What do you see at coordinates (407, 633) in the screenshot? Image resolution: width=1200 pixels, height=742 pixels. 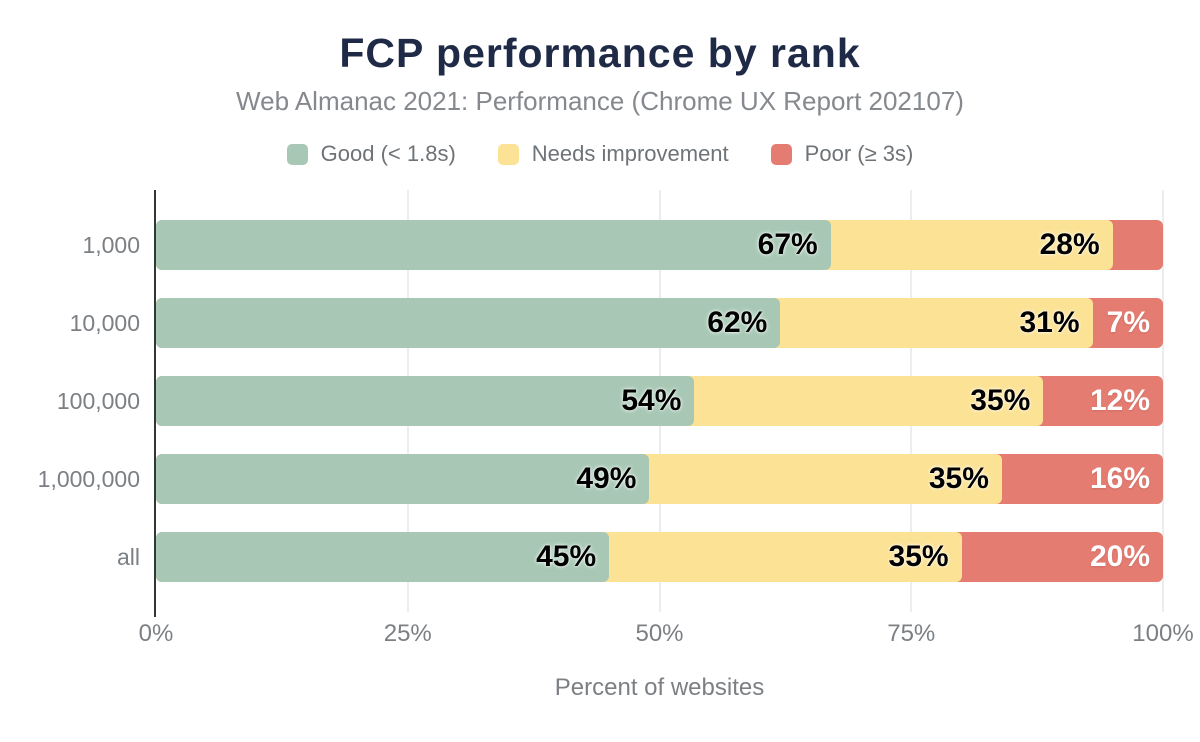 I see `x-axis-tick-label: 25%` at bounding box center [407, 633].